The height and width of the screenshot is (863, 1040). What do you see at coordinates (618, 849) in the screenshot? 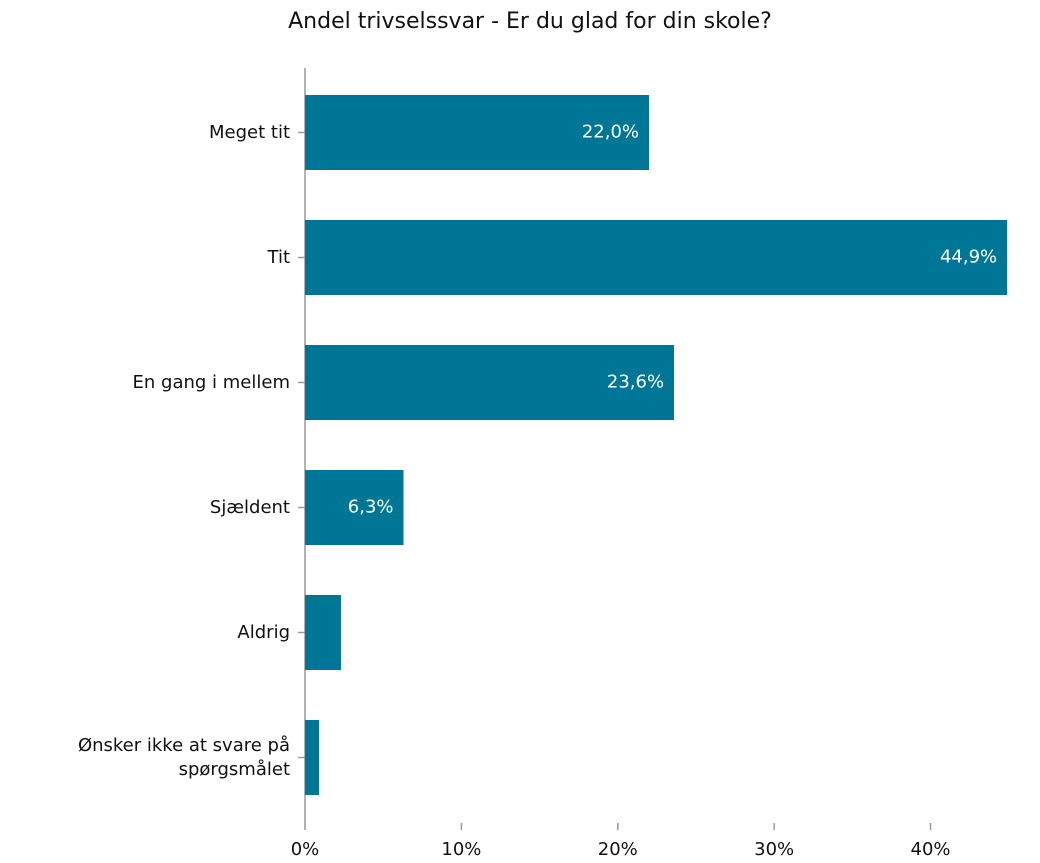
I see `x-tick-label: 20%` at bounding box center [618, 849].